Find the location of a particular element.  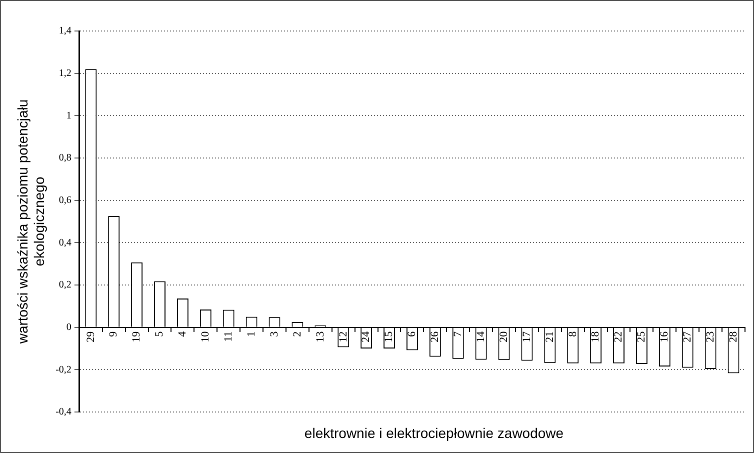

x-tick-label: 17 is located at coordinates (526, 336).